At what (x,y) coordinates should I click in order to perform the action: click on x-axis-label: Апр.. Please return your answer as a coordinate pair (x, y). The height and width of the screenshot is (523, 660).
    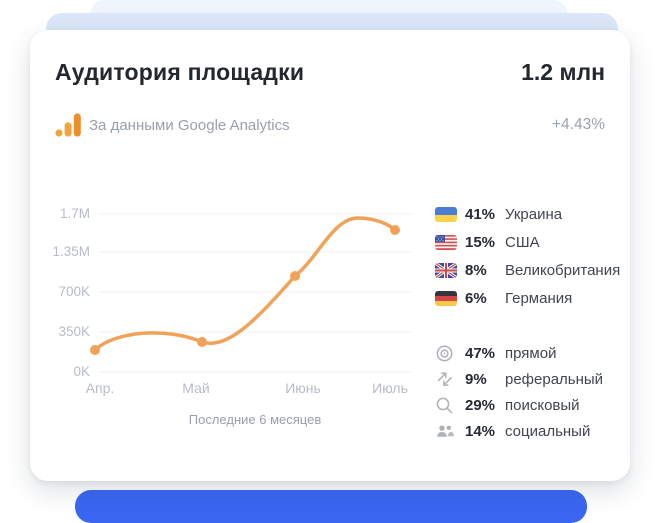
    Looking at the image, I should click on (100, 388).